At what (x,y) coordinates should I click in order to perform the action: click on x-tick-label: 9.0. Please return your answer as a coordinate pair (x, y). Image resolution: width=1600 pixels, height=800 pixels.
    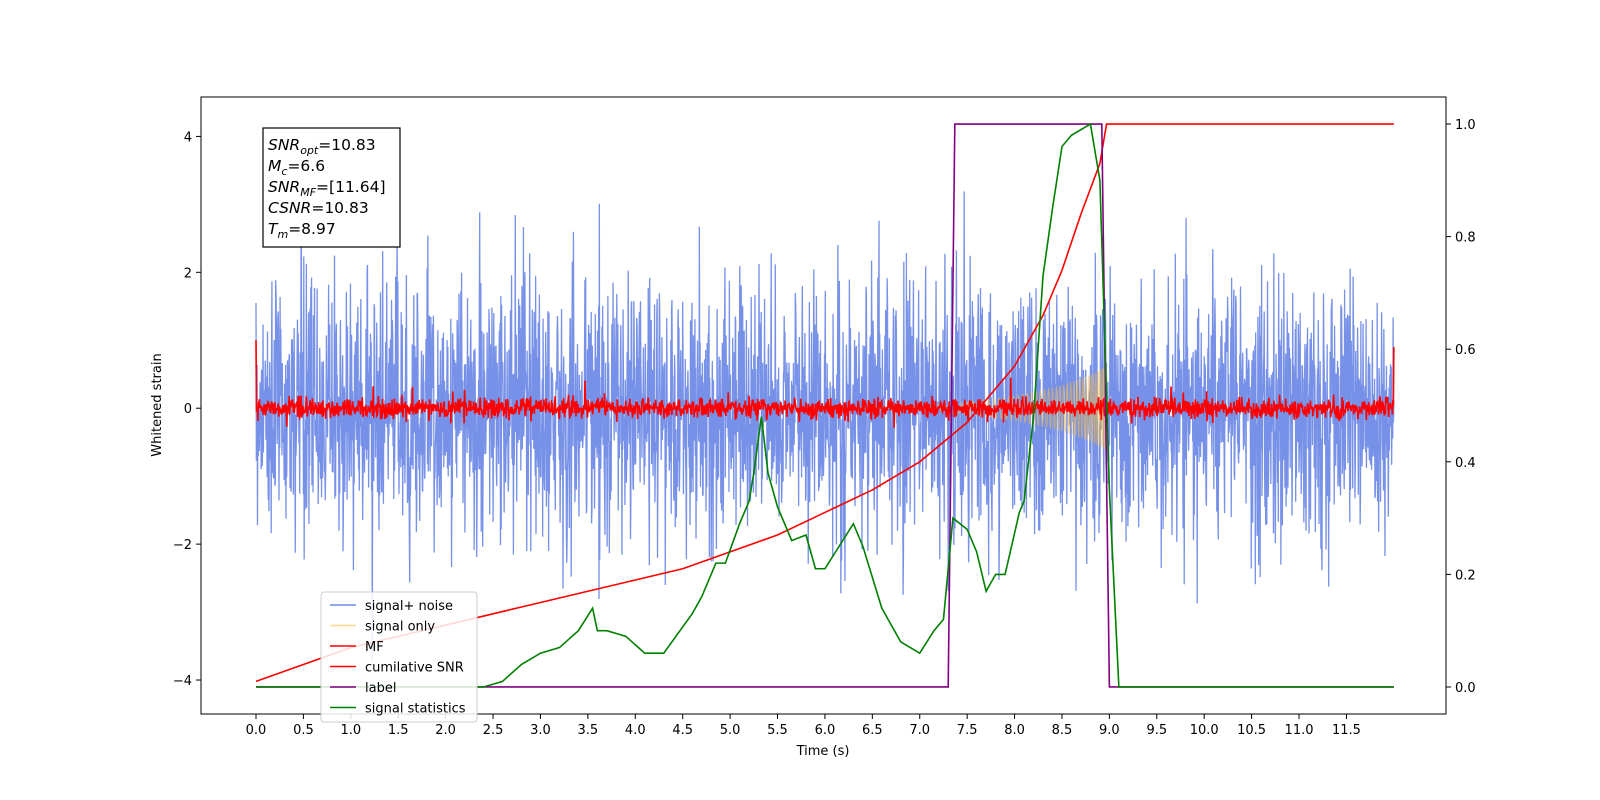
    Looking at the image, I should click on (1109, 730).